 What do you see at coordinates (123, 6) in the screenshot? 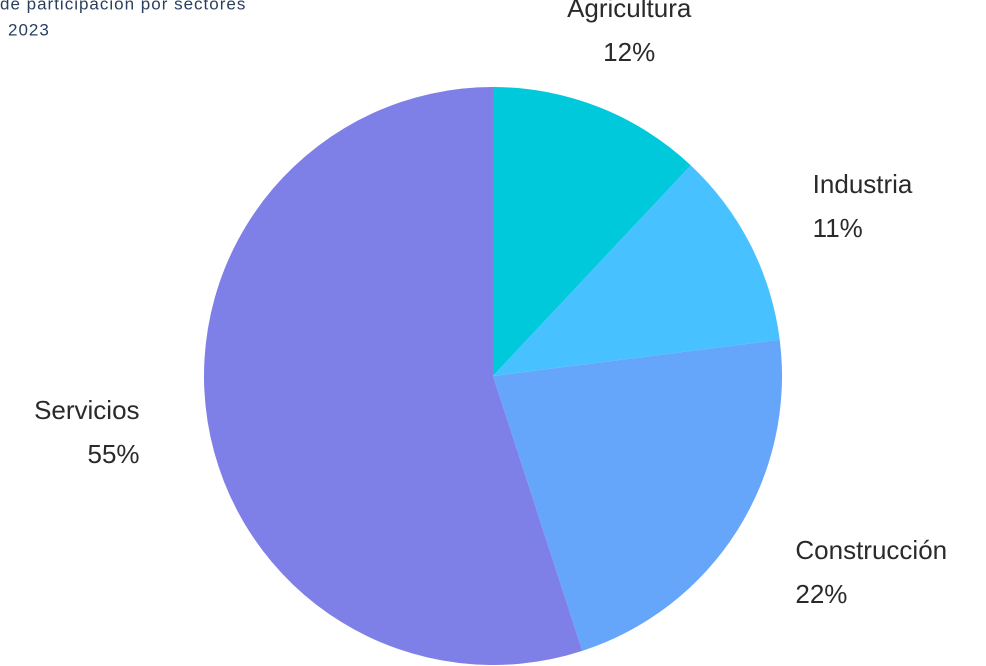
I see `chart-title: de participación por sectores` at bounding box center [123, 6].